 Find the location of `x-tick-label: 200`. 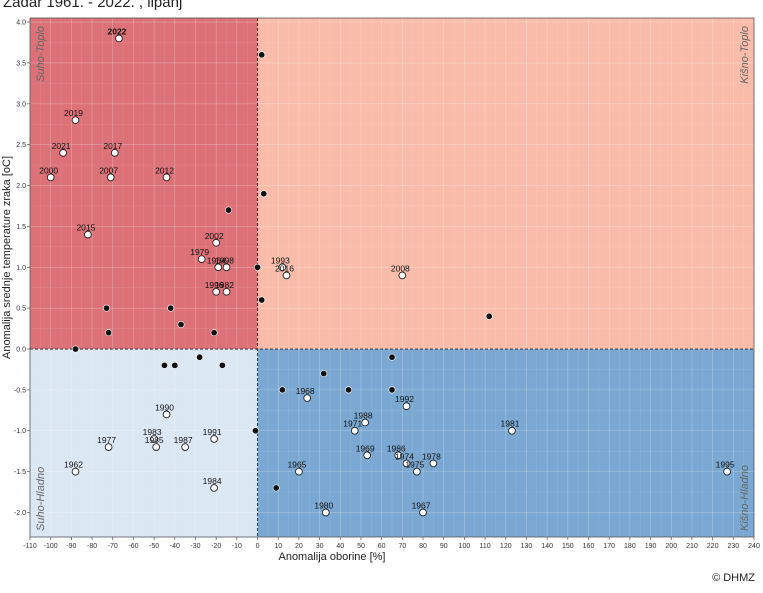

x-tick-label: 200 is located at coordinates (671, 546).